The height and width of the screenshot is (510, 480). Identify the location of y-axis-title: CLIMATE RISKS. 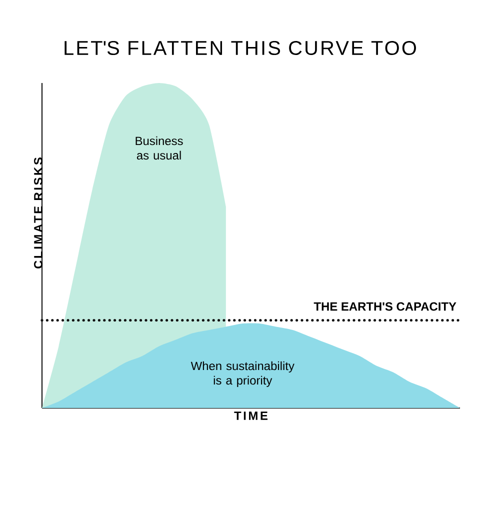
(38, 213).